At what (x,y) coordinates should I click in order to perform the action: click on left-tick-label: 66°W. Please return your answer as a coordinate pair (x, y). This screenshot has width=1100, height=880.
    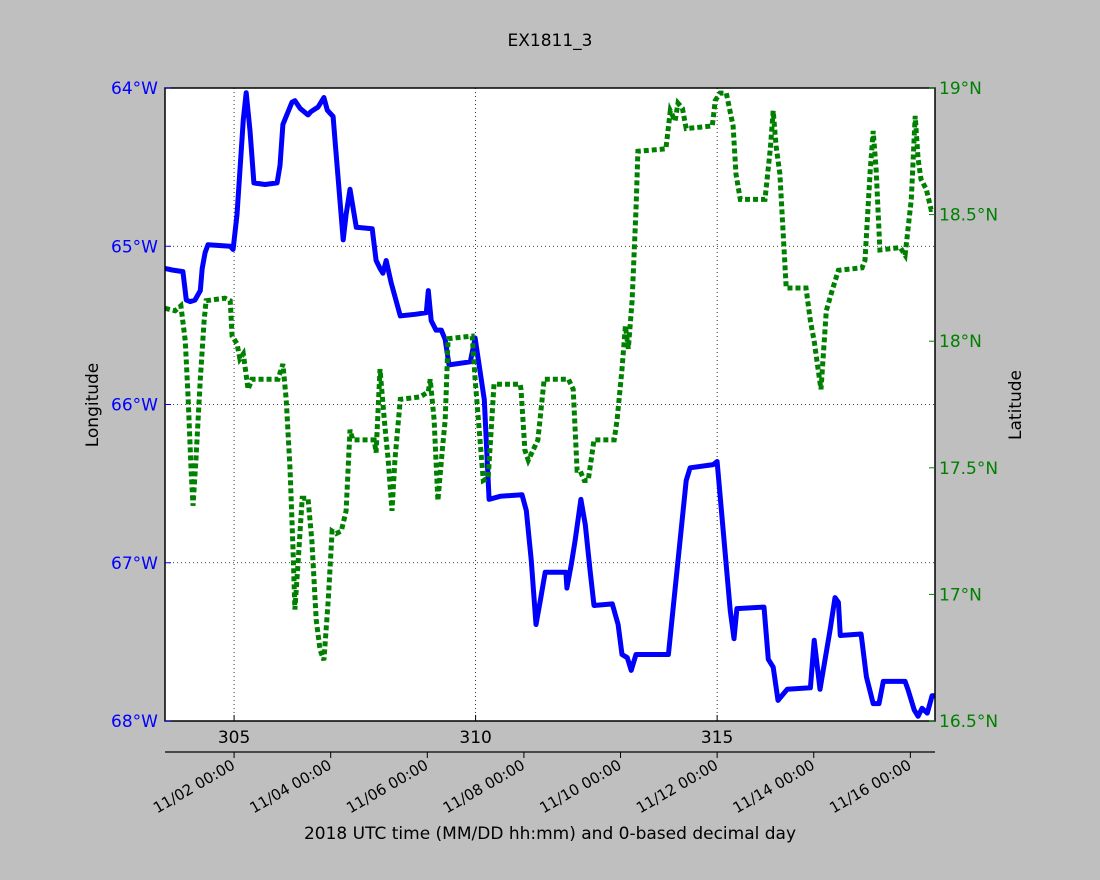
    Looking at the image, I should click on (134, 406).